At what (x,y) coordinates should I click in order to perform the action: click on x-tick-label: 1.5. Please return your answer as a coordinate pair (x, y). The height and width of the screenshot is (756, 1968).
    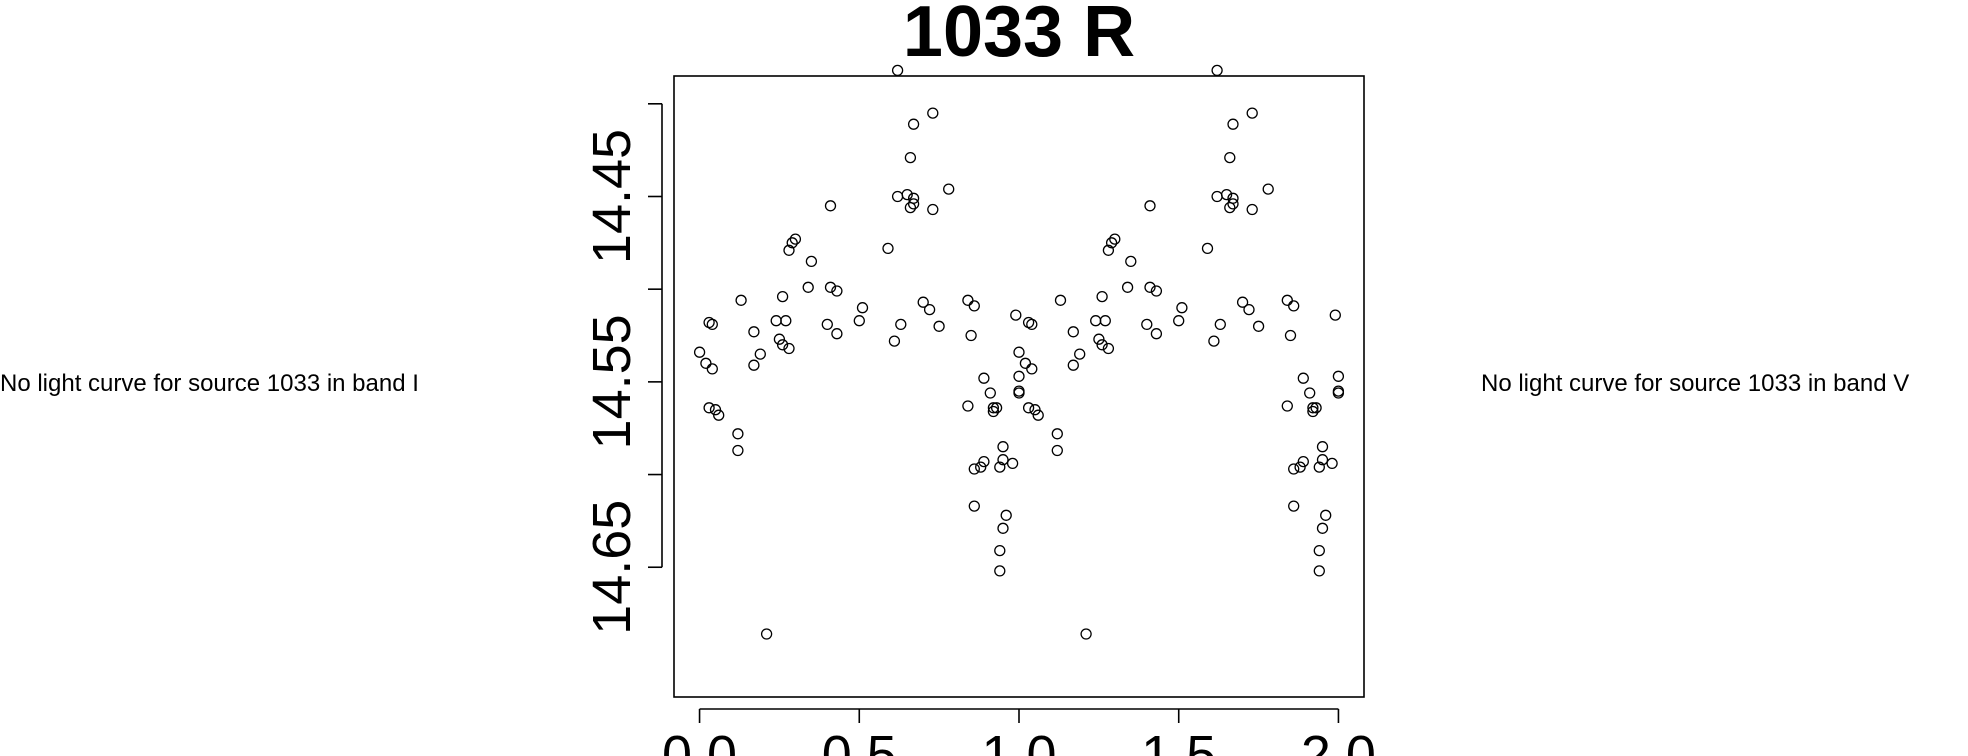
    Looking at the image, I should click on (1178, 740).